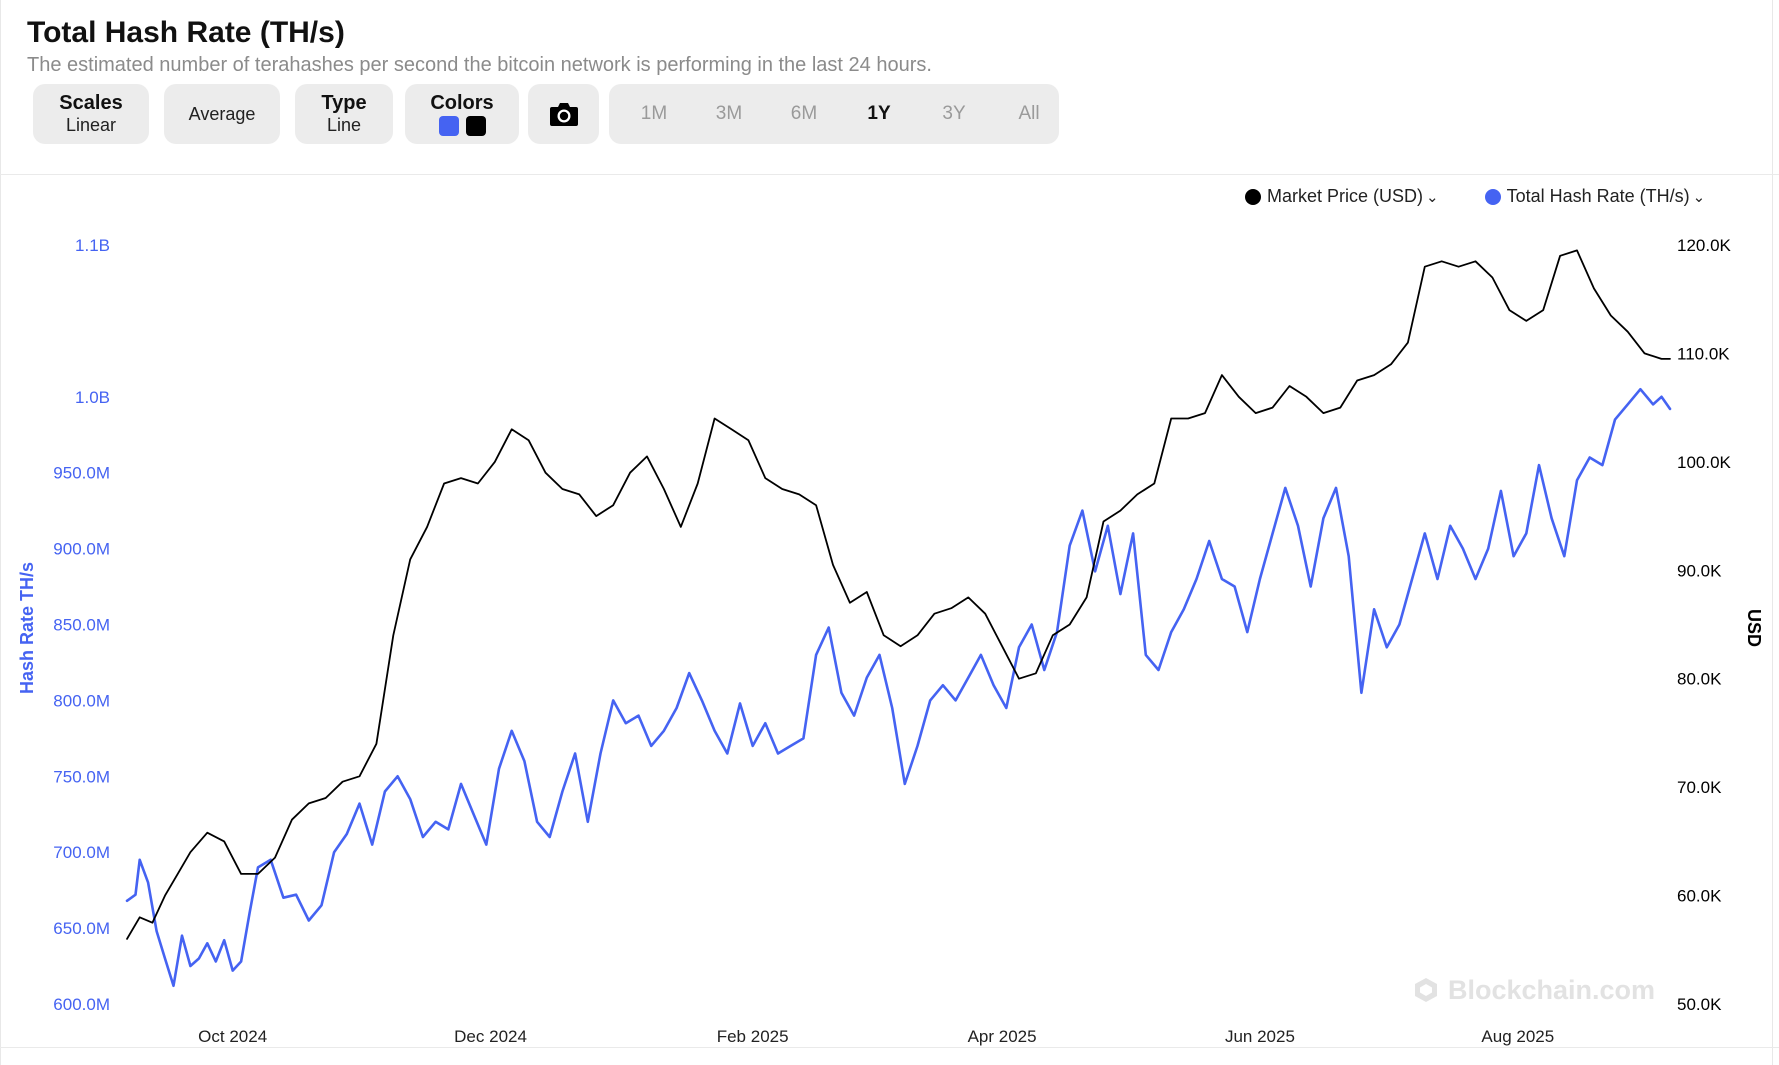 The image size is (1779, 1065). I want to click on legend-dot-market-price, so click(1253, 196).